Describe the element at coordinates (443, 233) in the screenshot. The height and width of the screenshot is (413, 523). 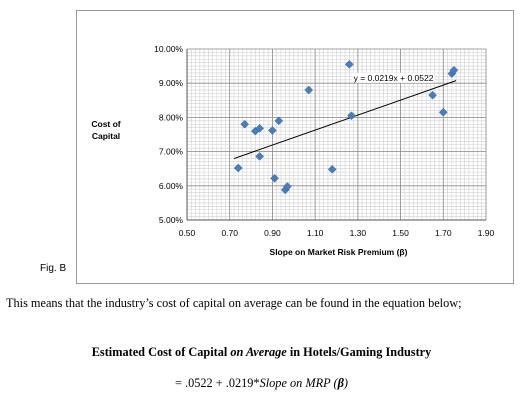
I see `x-tick-label: 1.70` at that location.